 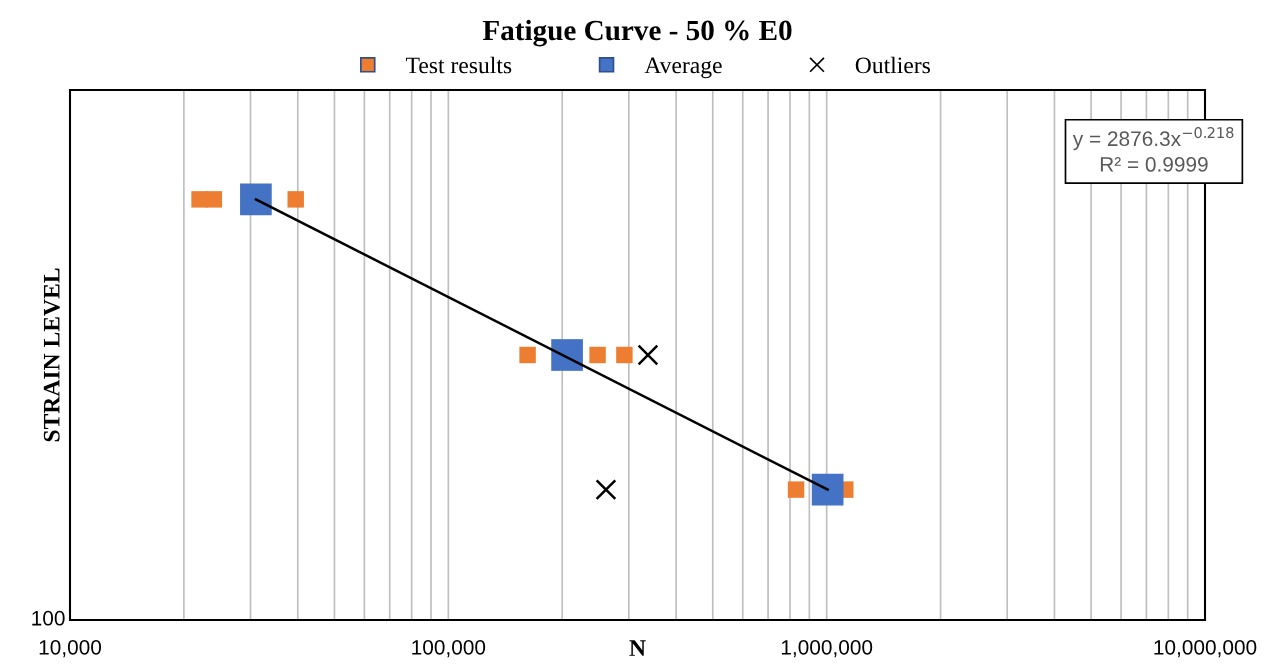 I want to click on chart-title: Fatigue Curve - 50 % E0, so click(x=637, y=33).